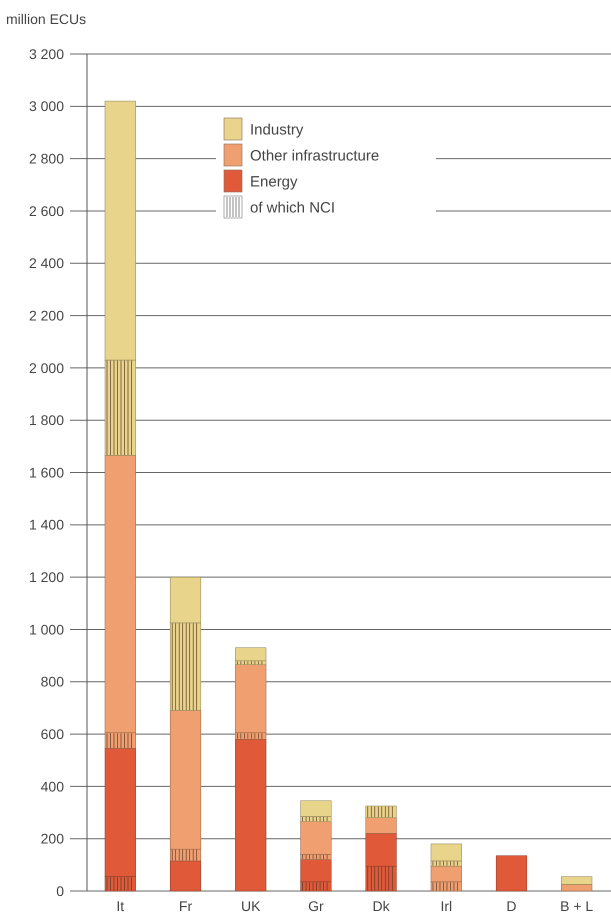 This screenshot has width=611, height=917. Describe the element at coordinates (46, 577) in the screenshot. I see `y-tick-label: 1 200` at that location.